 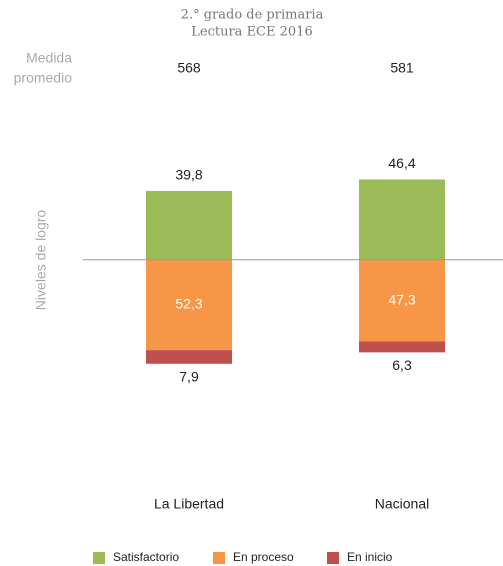 What do you see at coordinates (251, 32) in the screenshot?
I see `chart-subtitle: Lectura ECE 2016` at bounding box center [251, 32].